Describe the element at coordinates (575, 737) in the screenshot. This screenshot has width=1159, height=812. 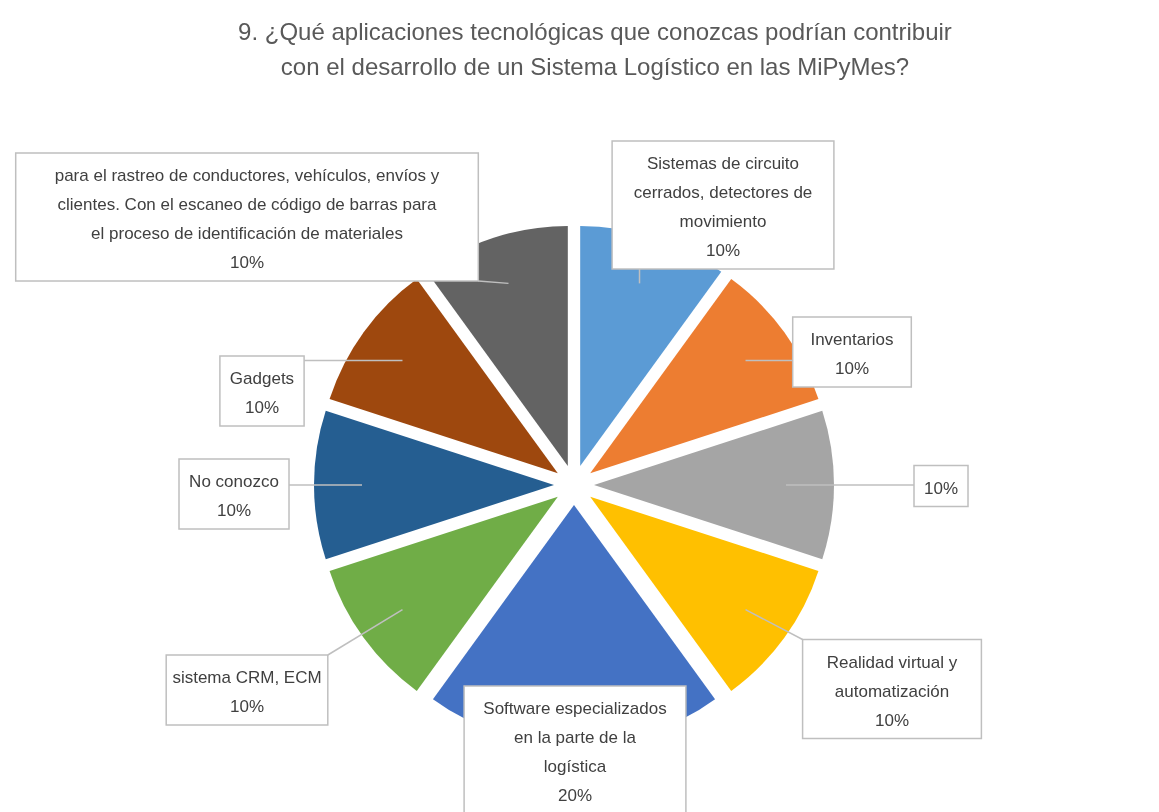
I see `slice-label: Software especializados en la parte de la logística` at that location.